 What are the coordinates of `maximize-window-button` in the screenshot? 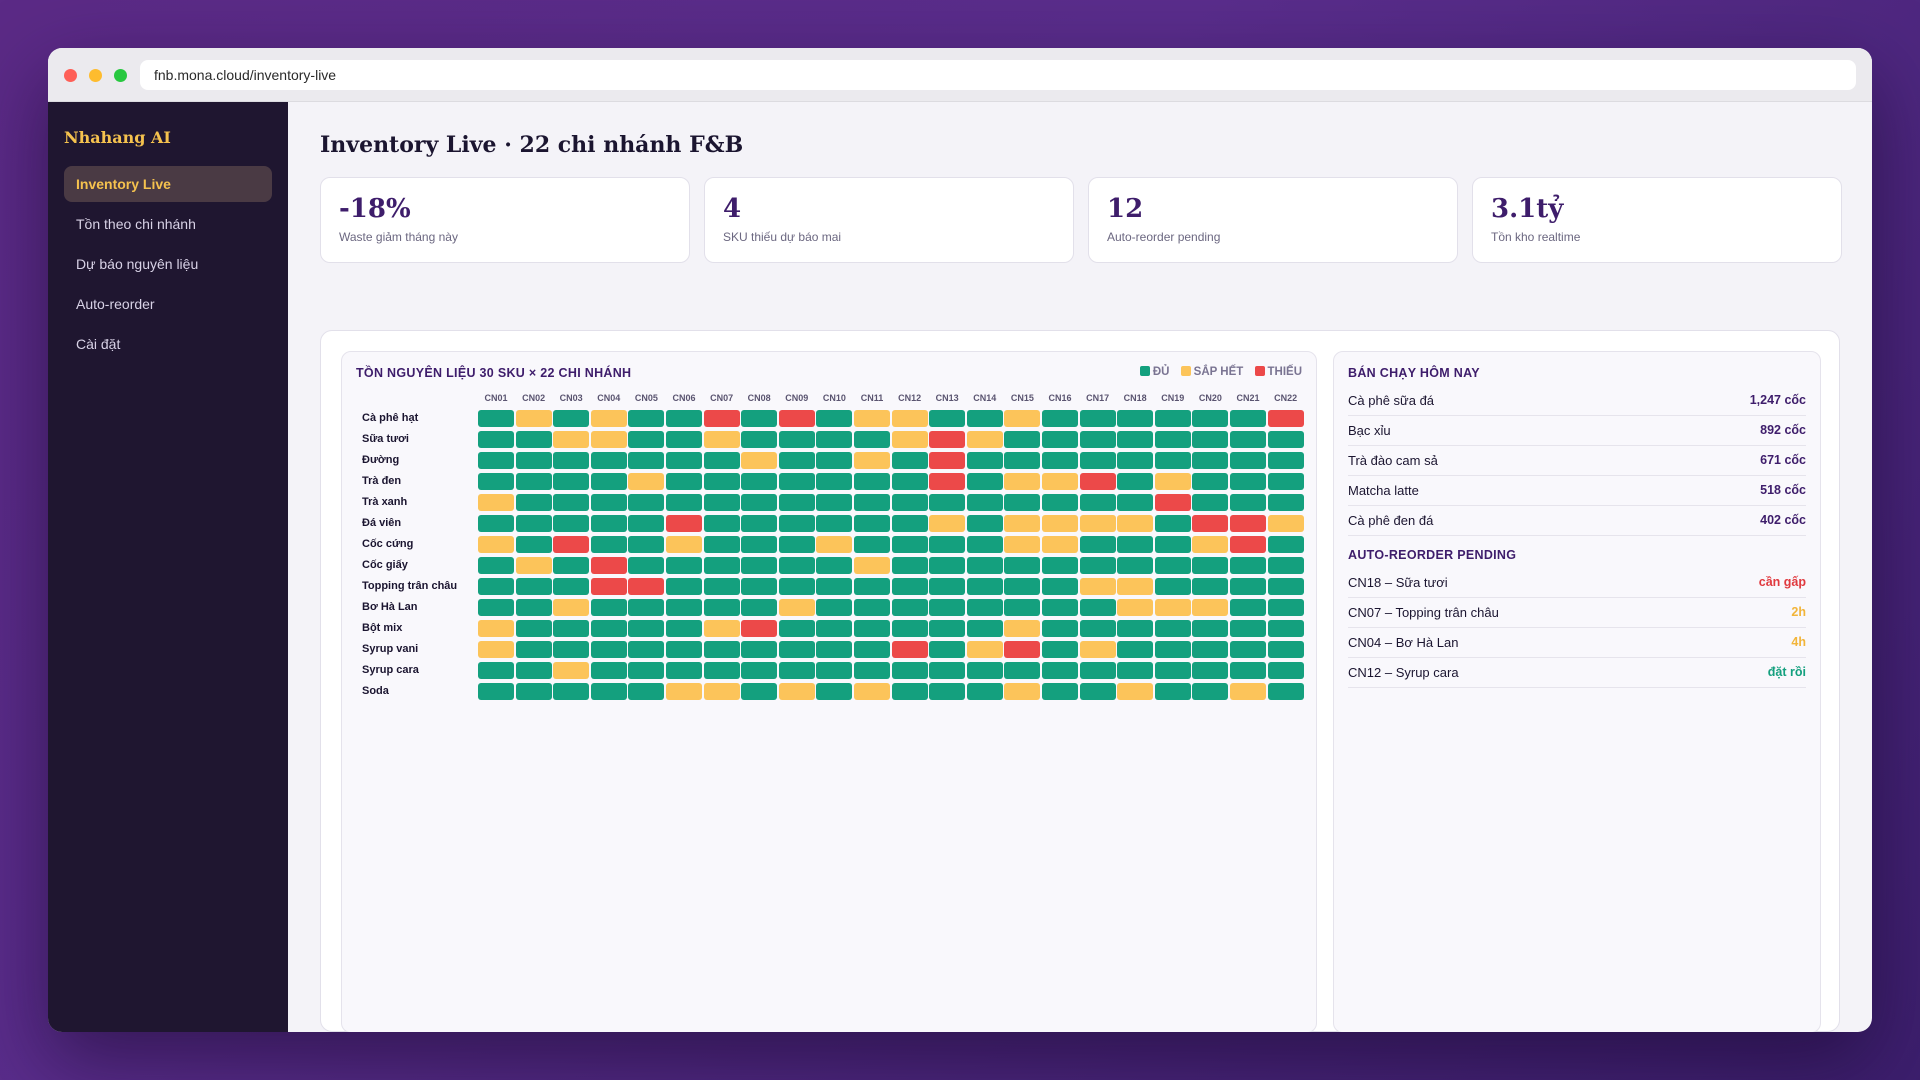 It's located at (120, 75).